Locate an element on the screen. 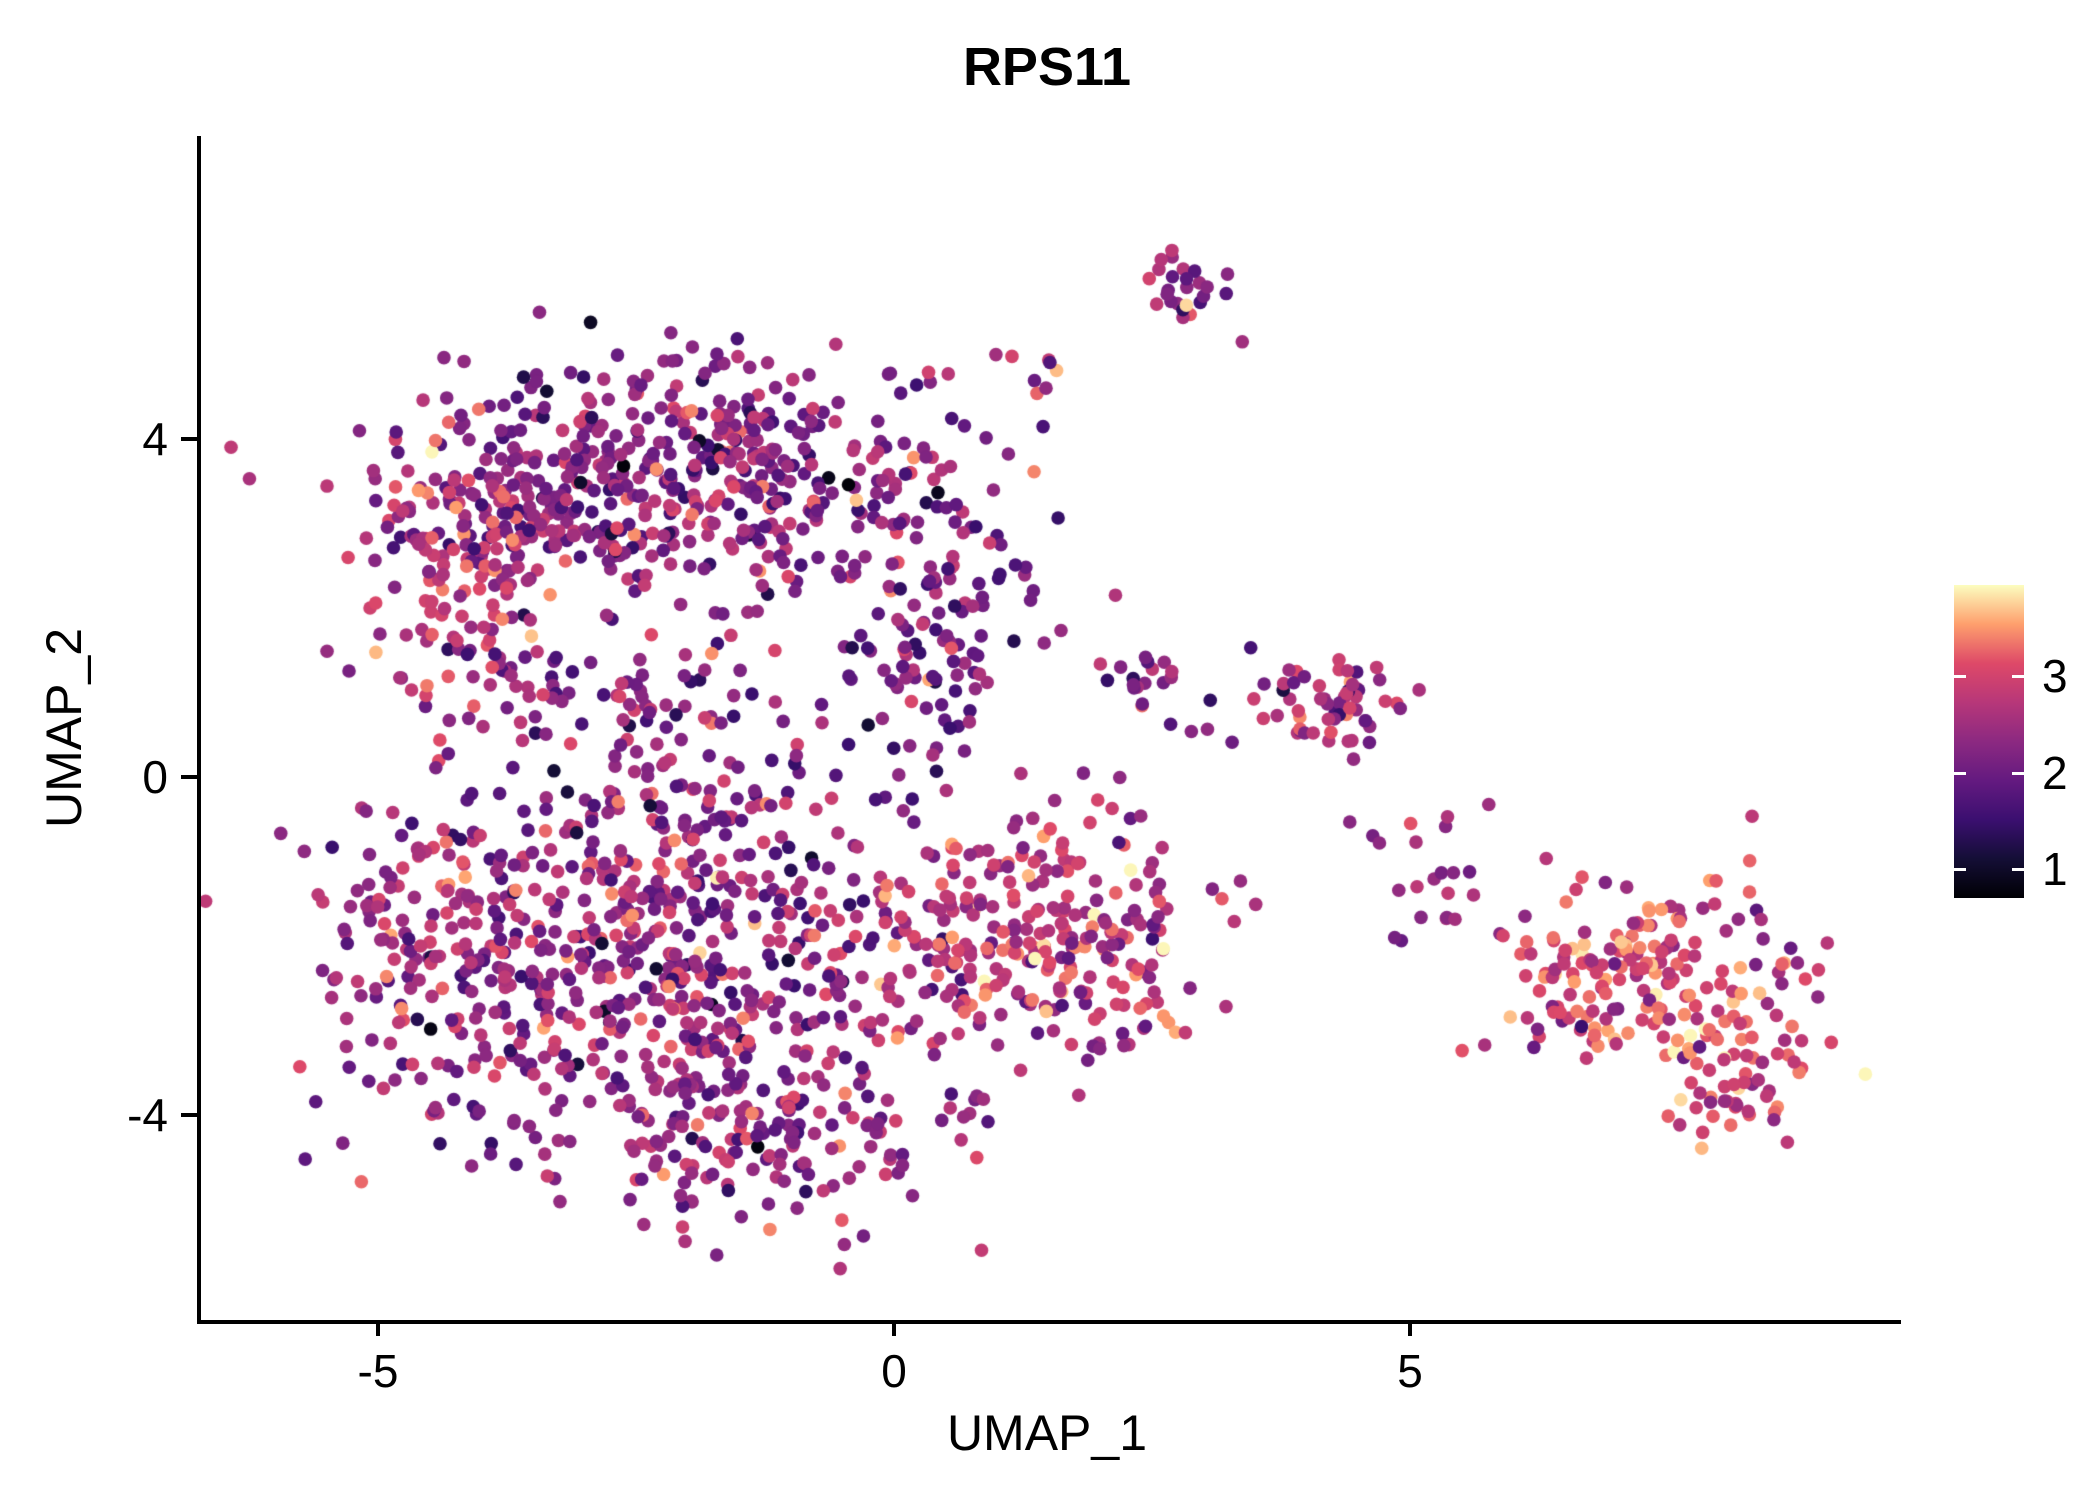 The height and width of the screenshot is (1500, 2100). y-tick-label: 4 is located at coordinates (155, 439).